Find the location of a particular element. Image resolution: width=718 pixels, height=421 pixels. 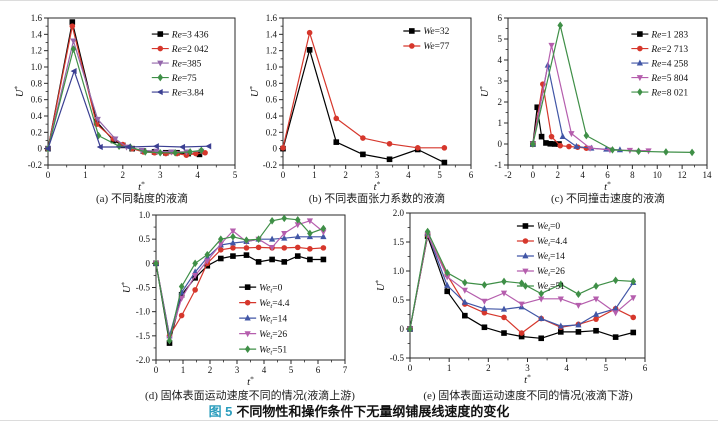

x-tick-label: 7 is located at coordinates (345, 370).